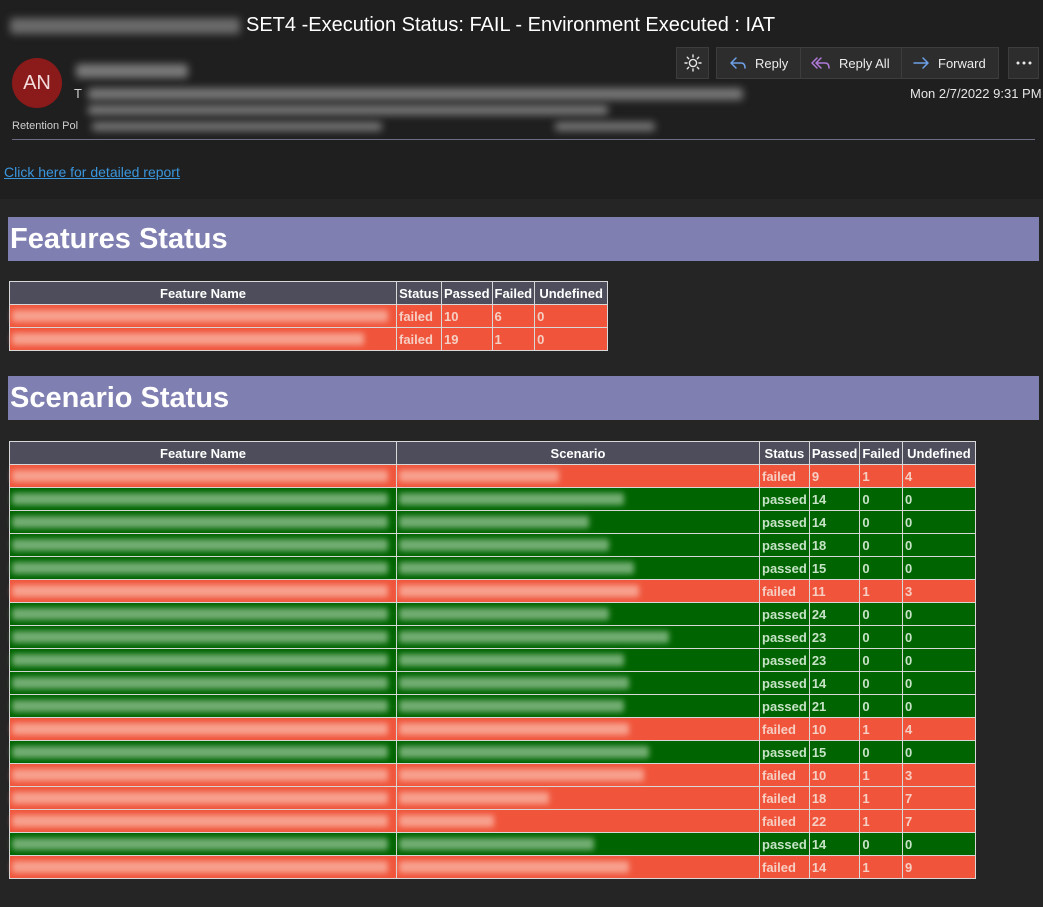 Image resolution: width=1043 pixels, height=907 pixels. I want to click on theme-toggle-button, so click(692, 63).